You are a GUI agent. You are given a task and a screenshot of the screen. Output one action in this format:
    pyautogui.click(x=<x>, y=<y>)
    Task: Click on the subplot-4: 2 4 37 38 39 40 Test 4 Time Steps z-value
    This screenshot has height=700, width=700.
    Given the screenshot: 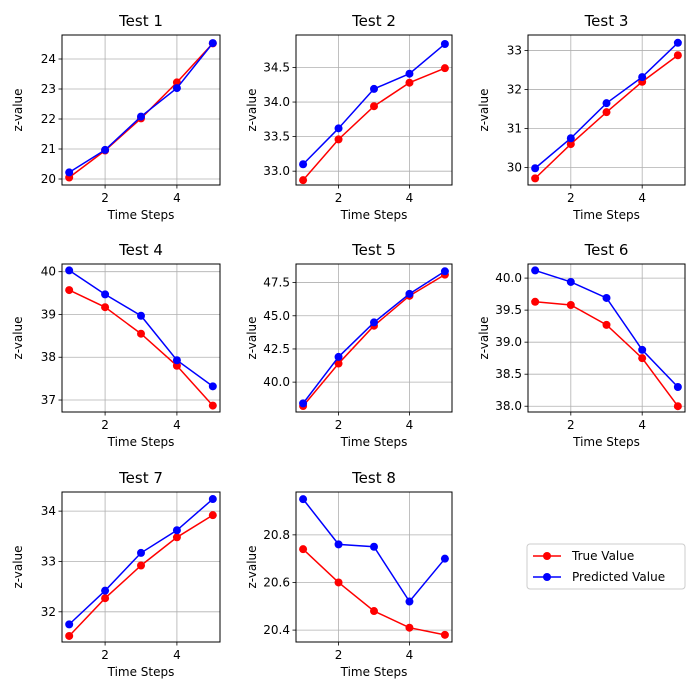 What is the action you would take?
    pyautogui.click(x=116, y=345)
    